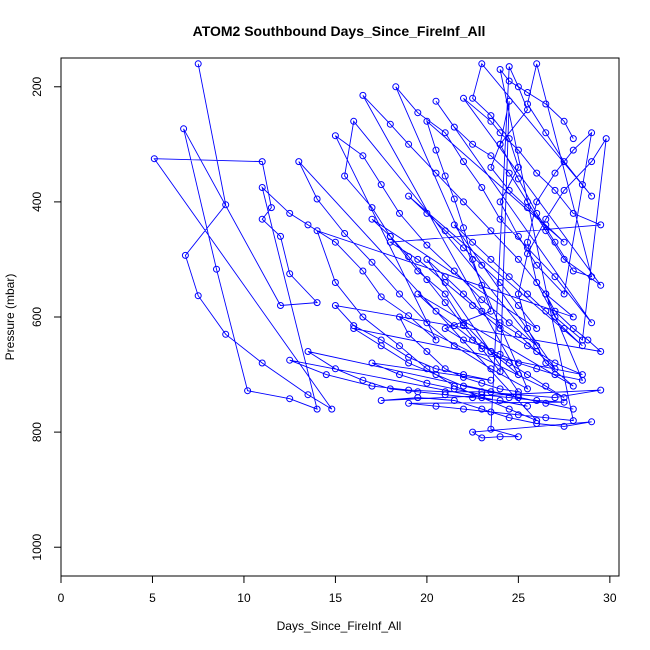 The width and height of the screenshot is (650, 650). Describe the element at coordinates (339, 626) in the screenshot. I see `x-axis-label: Days_Since_FireInf_All` at that location.